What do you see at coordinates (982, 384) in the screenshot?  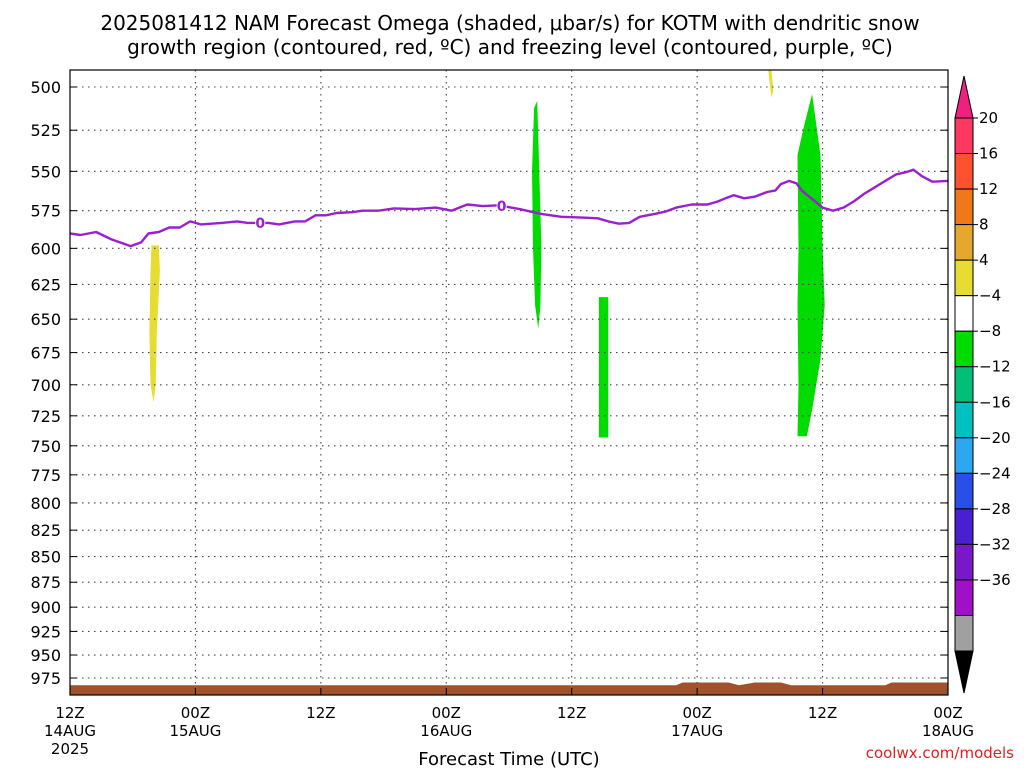 I see `colorbar: 20 16 12 8 4 −4 −8 −12 −16 −20 −24 −28 −32 −36` at bounding box center [982, 384].